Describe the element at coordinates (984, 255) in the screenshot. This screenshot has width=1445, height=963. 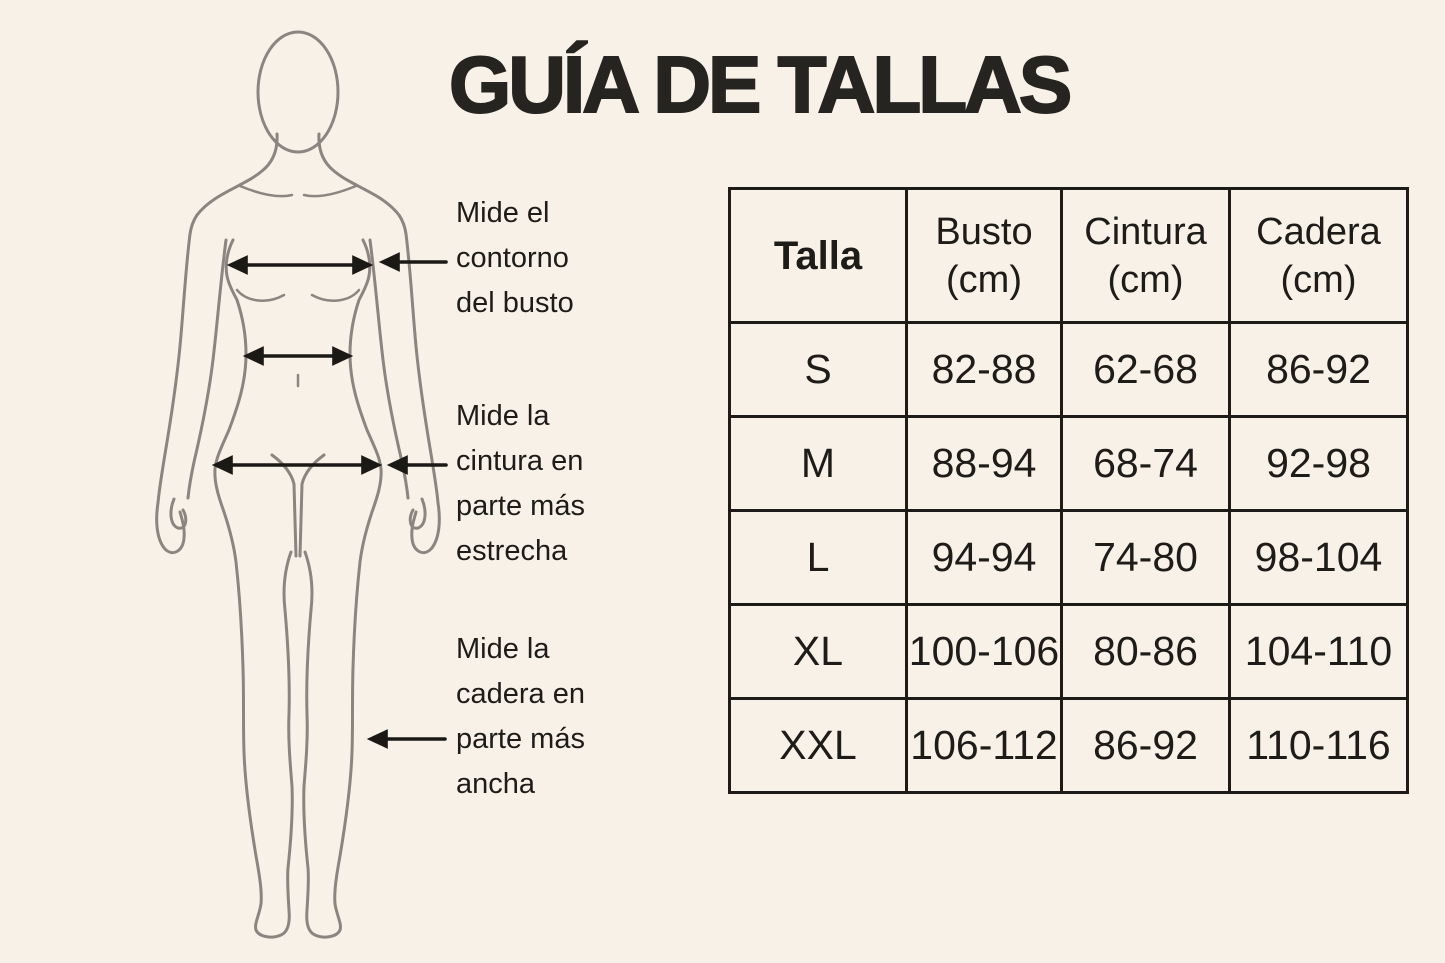
I see `col-header-busto: Busto (cm)` at that location.